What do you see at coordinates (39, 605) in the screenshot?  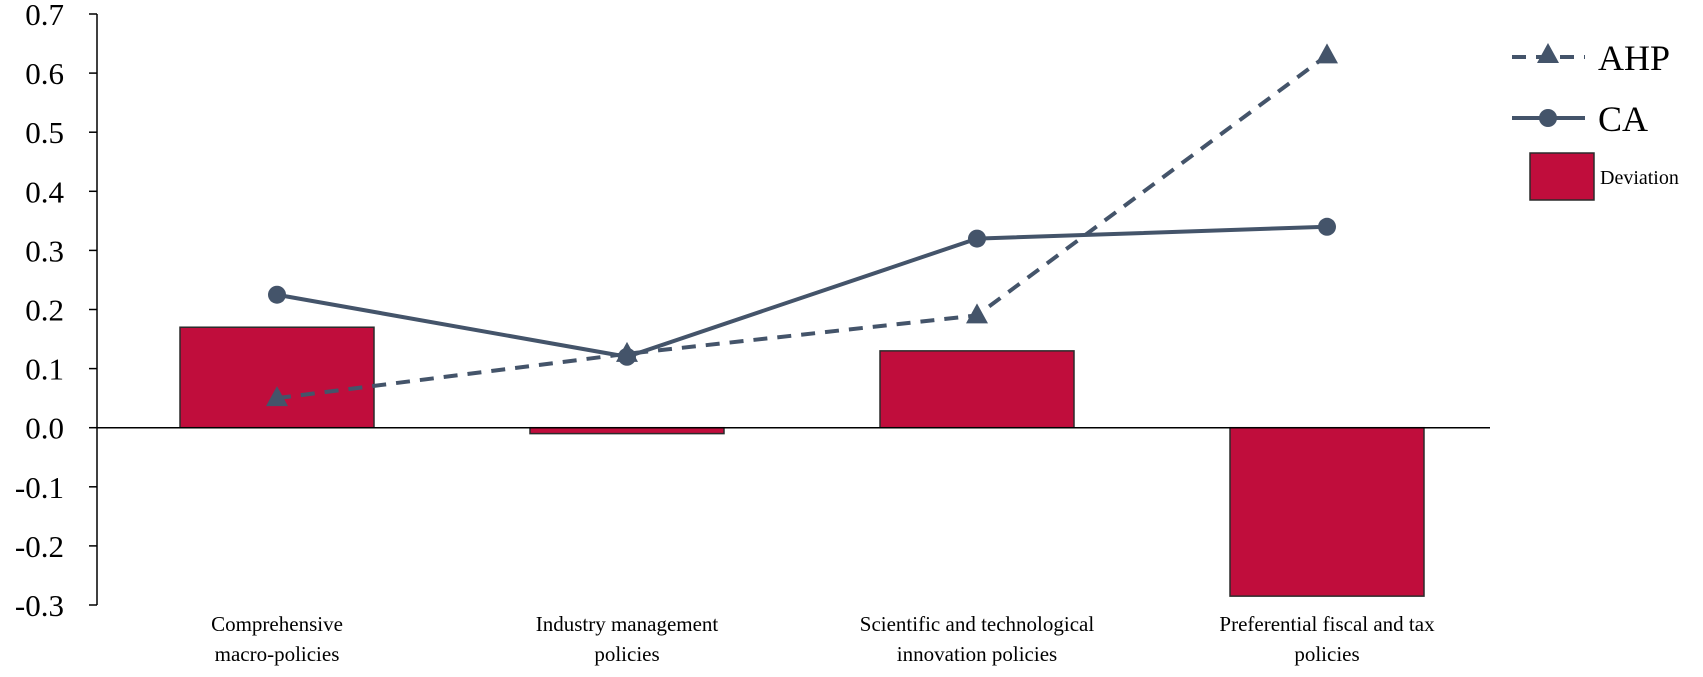 I see `y-tick-label: -0.3` at bounding box center [39, 605].